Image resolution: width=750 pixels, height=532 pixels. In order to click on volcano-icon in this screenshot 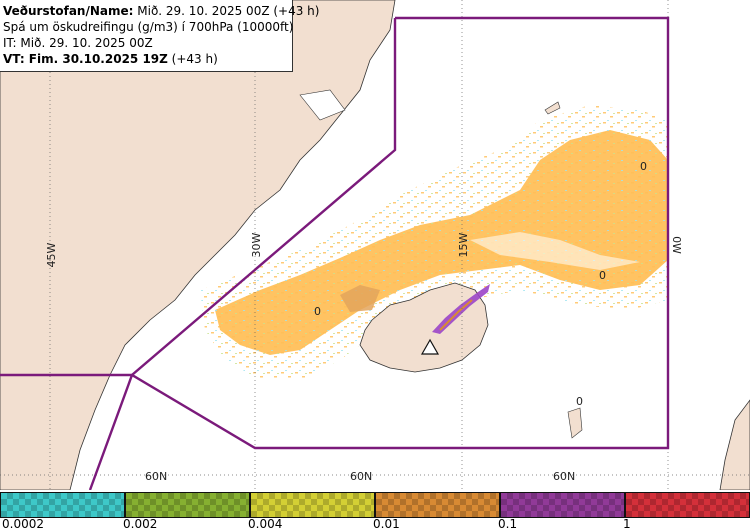, I will do `click(430, 346)`.